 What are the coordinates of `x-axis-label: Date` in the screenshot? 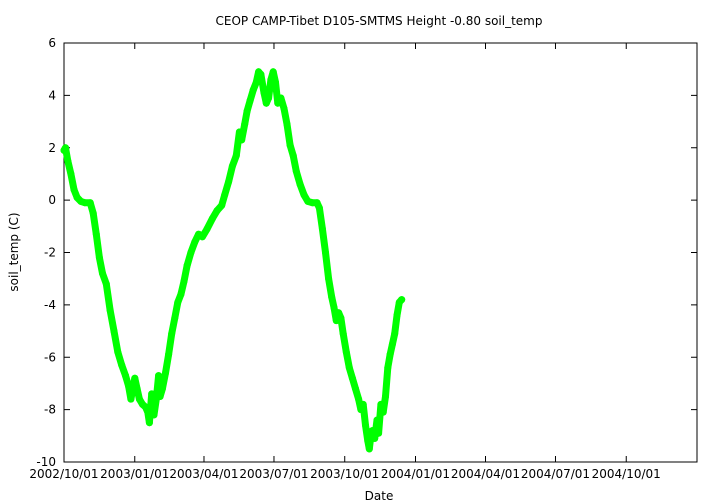 It's located at (379, 496).